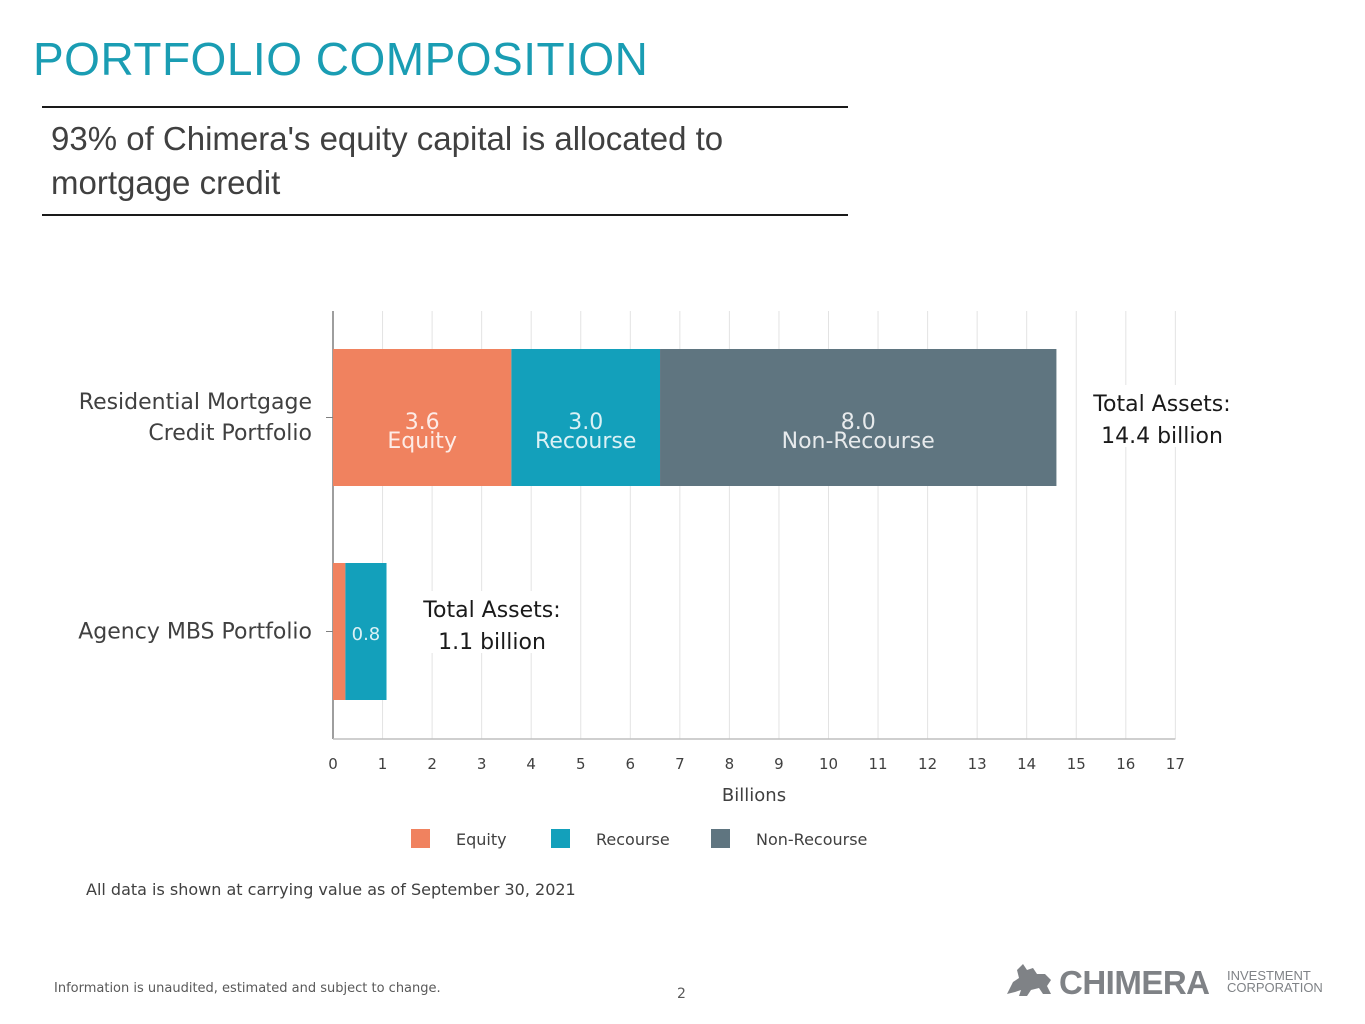 This screenshot has height=1024, width=1365. Describe the element at coordinates (1029, 980) in the screenshot. I see `chimera-creature-icon` at that location.